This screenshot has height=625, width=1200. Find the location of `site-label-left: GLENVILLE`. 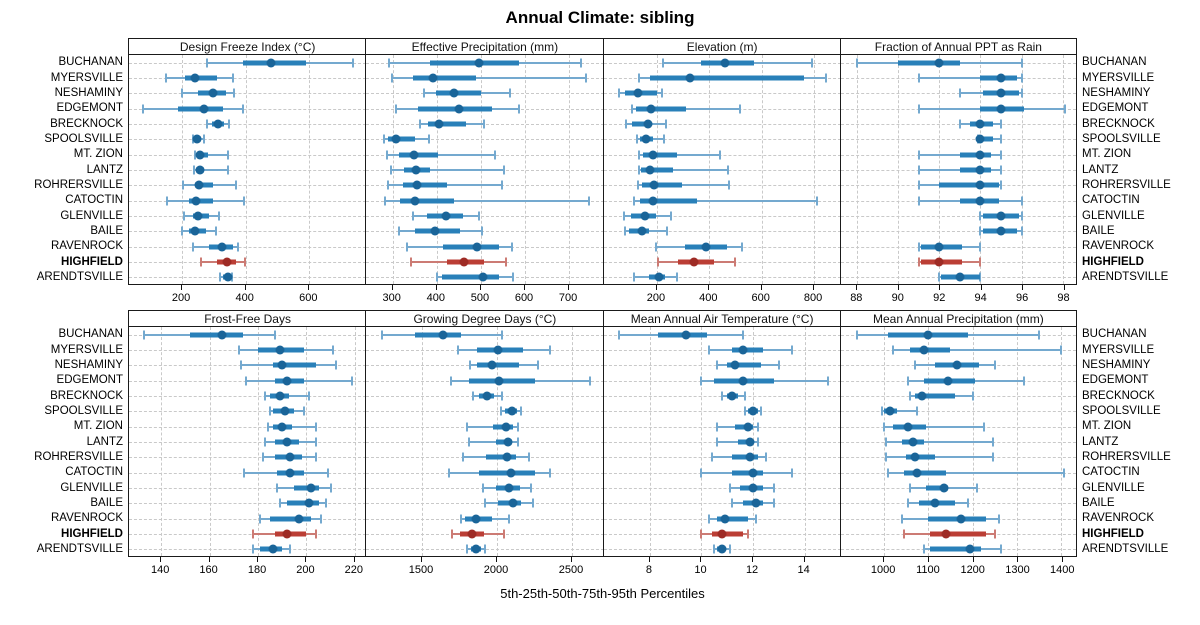

site-label-left: GLENVILLE is located at coordinates (91, 215).